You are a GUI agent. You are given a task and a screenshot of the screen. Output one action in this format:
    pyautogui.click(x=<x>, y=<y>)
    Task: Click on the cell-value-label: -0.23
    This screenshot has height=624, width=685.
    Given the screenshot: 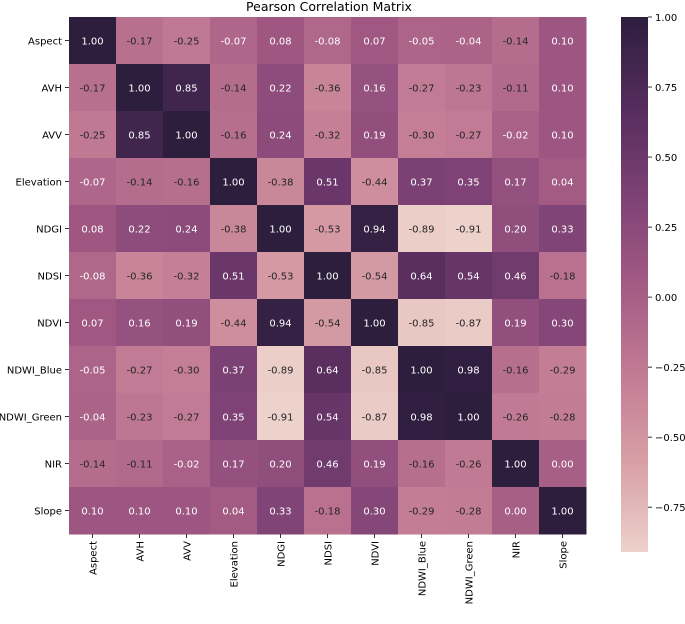 What is the action you would take?
    pyautogui.click(x=469, y=89)
    